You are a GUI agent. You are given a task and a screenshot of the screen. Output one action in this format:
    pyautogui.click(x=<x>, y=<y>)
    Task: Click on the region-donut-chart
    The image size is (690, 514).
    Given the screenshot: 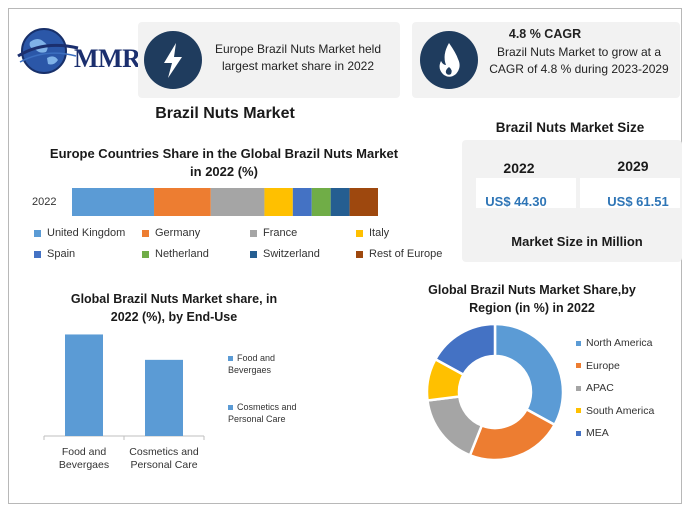 What is the action you would take?
    pyautogui.click(x=495, y=392)
    